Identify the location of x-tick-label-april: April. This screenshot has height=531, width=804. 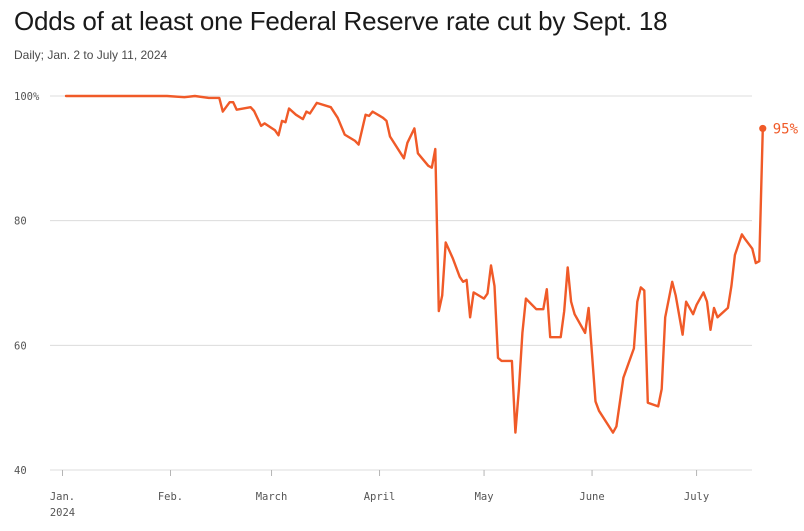
(380, 497).